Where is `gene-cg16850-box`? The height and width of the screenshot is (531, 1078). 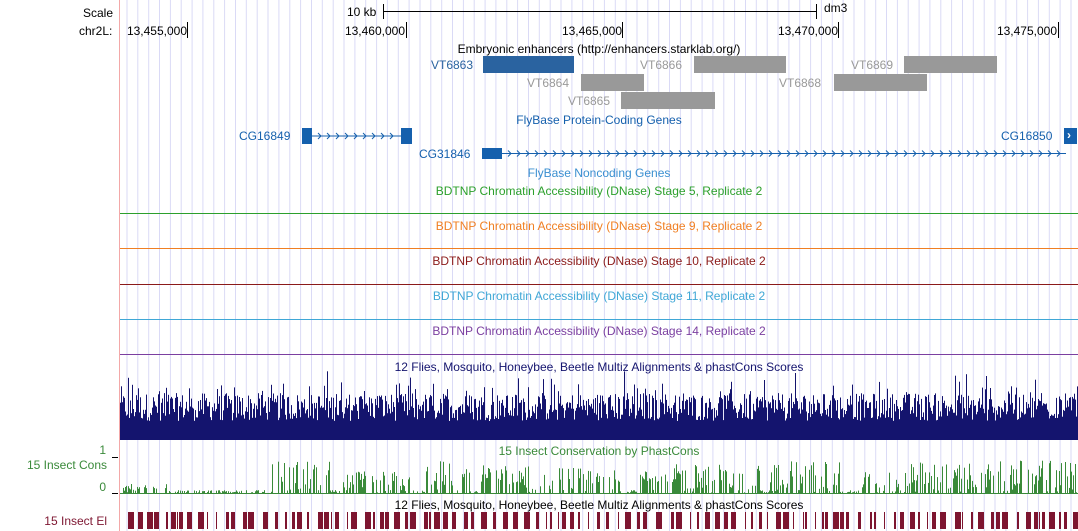 gene-cg16850-box is located at coordinates (1070, 136).